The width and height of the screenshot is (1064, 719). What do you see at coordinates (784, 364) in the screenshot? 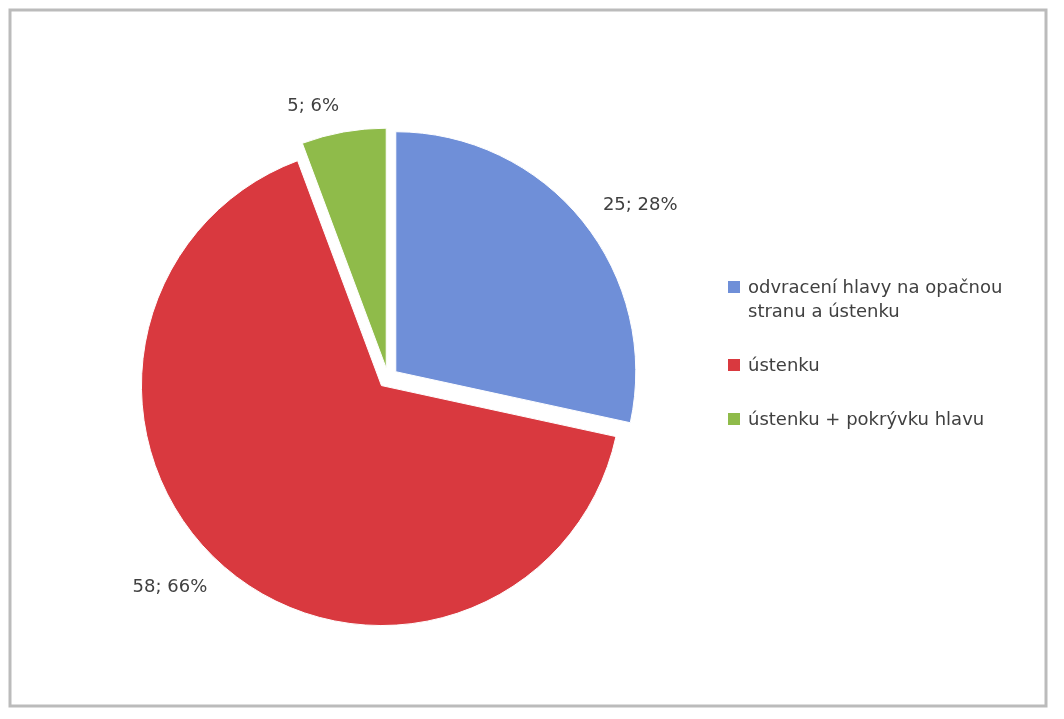
I see `legend-label: ústenku` at bounding box center [784, 364].